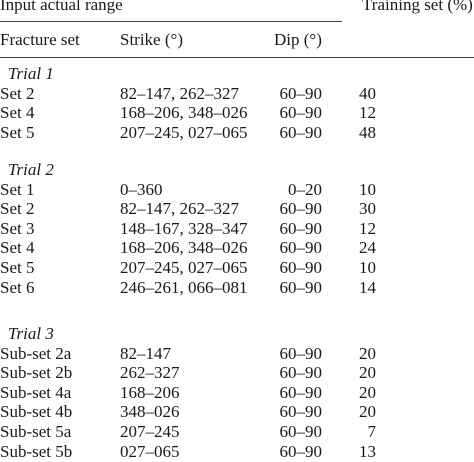 This screenshot has width=474, height=462. What do you see at coordinates (150, 392) in the screenshot?
I see `strike-cell: 168–206` at bounding box center [150, 392].